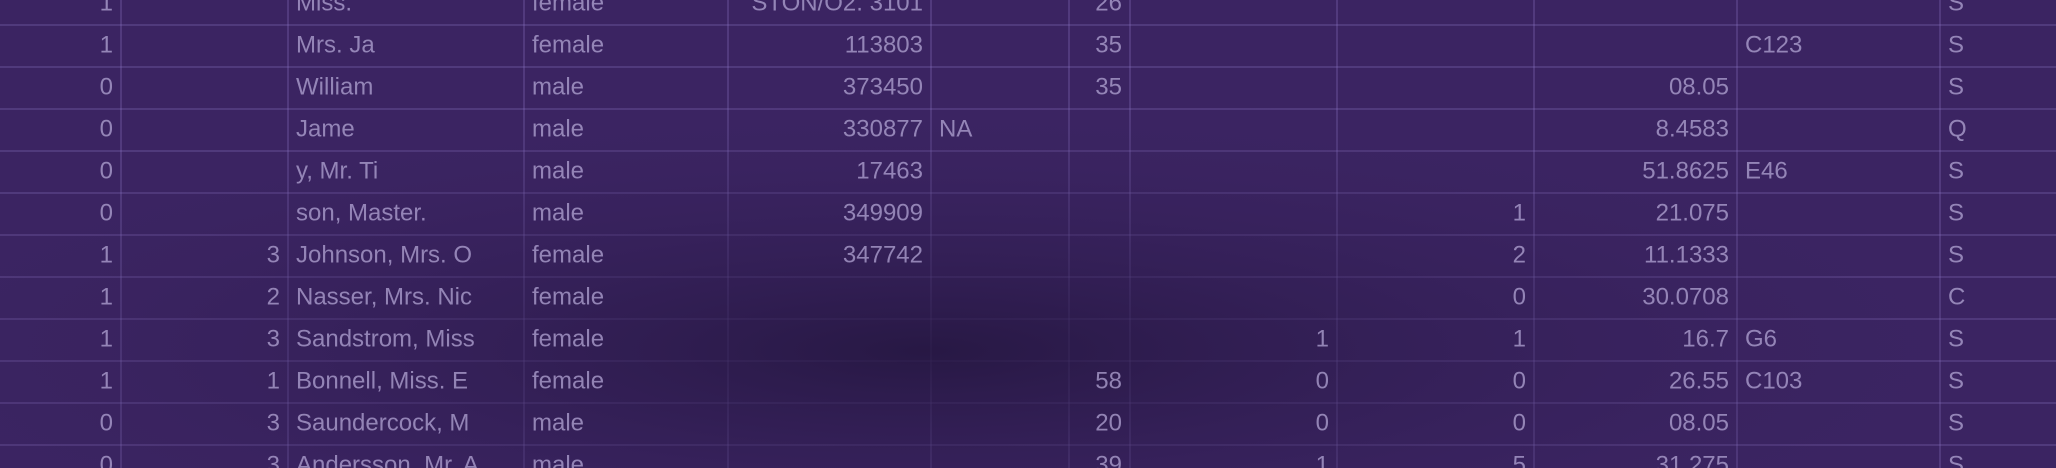 This screenshot has height=468, width=2056. I want to click on table-cell: Bonnell, Miss. E, so click(382, 380).